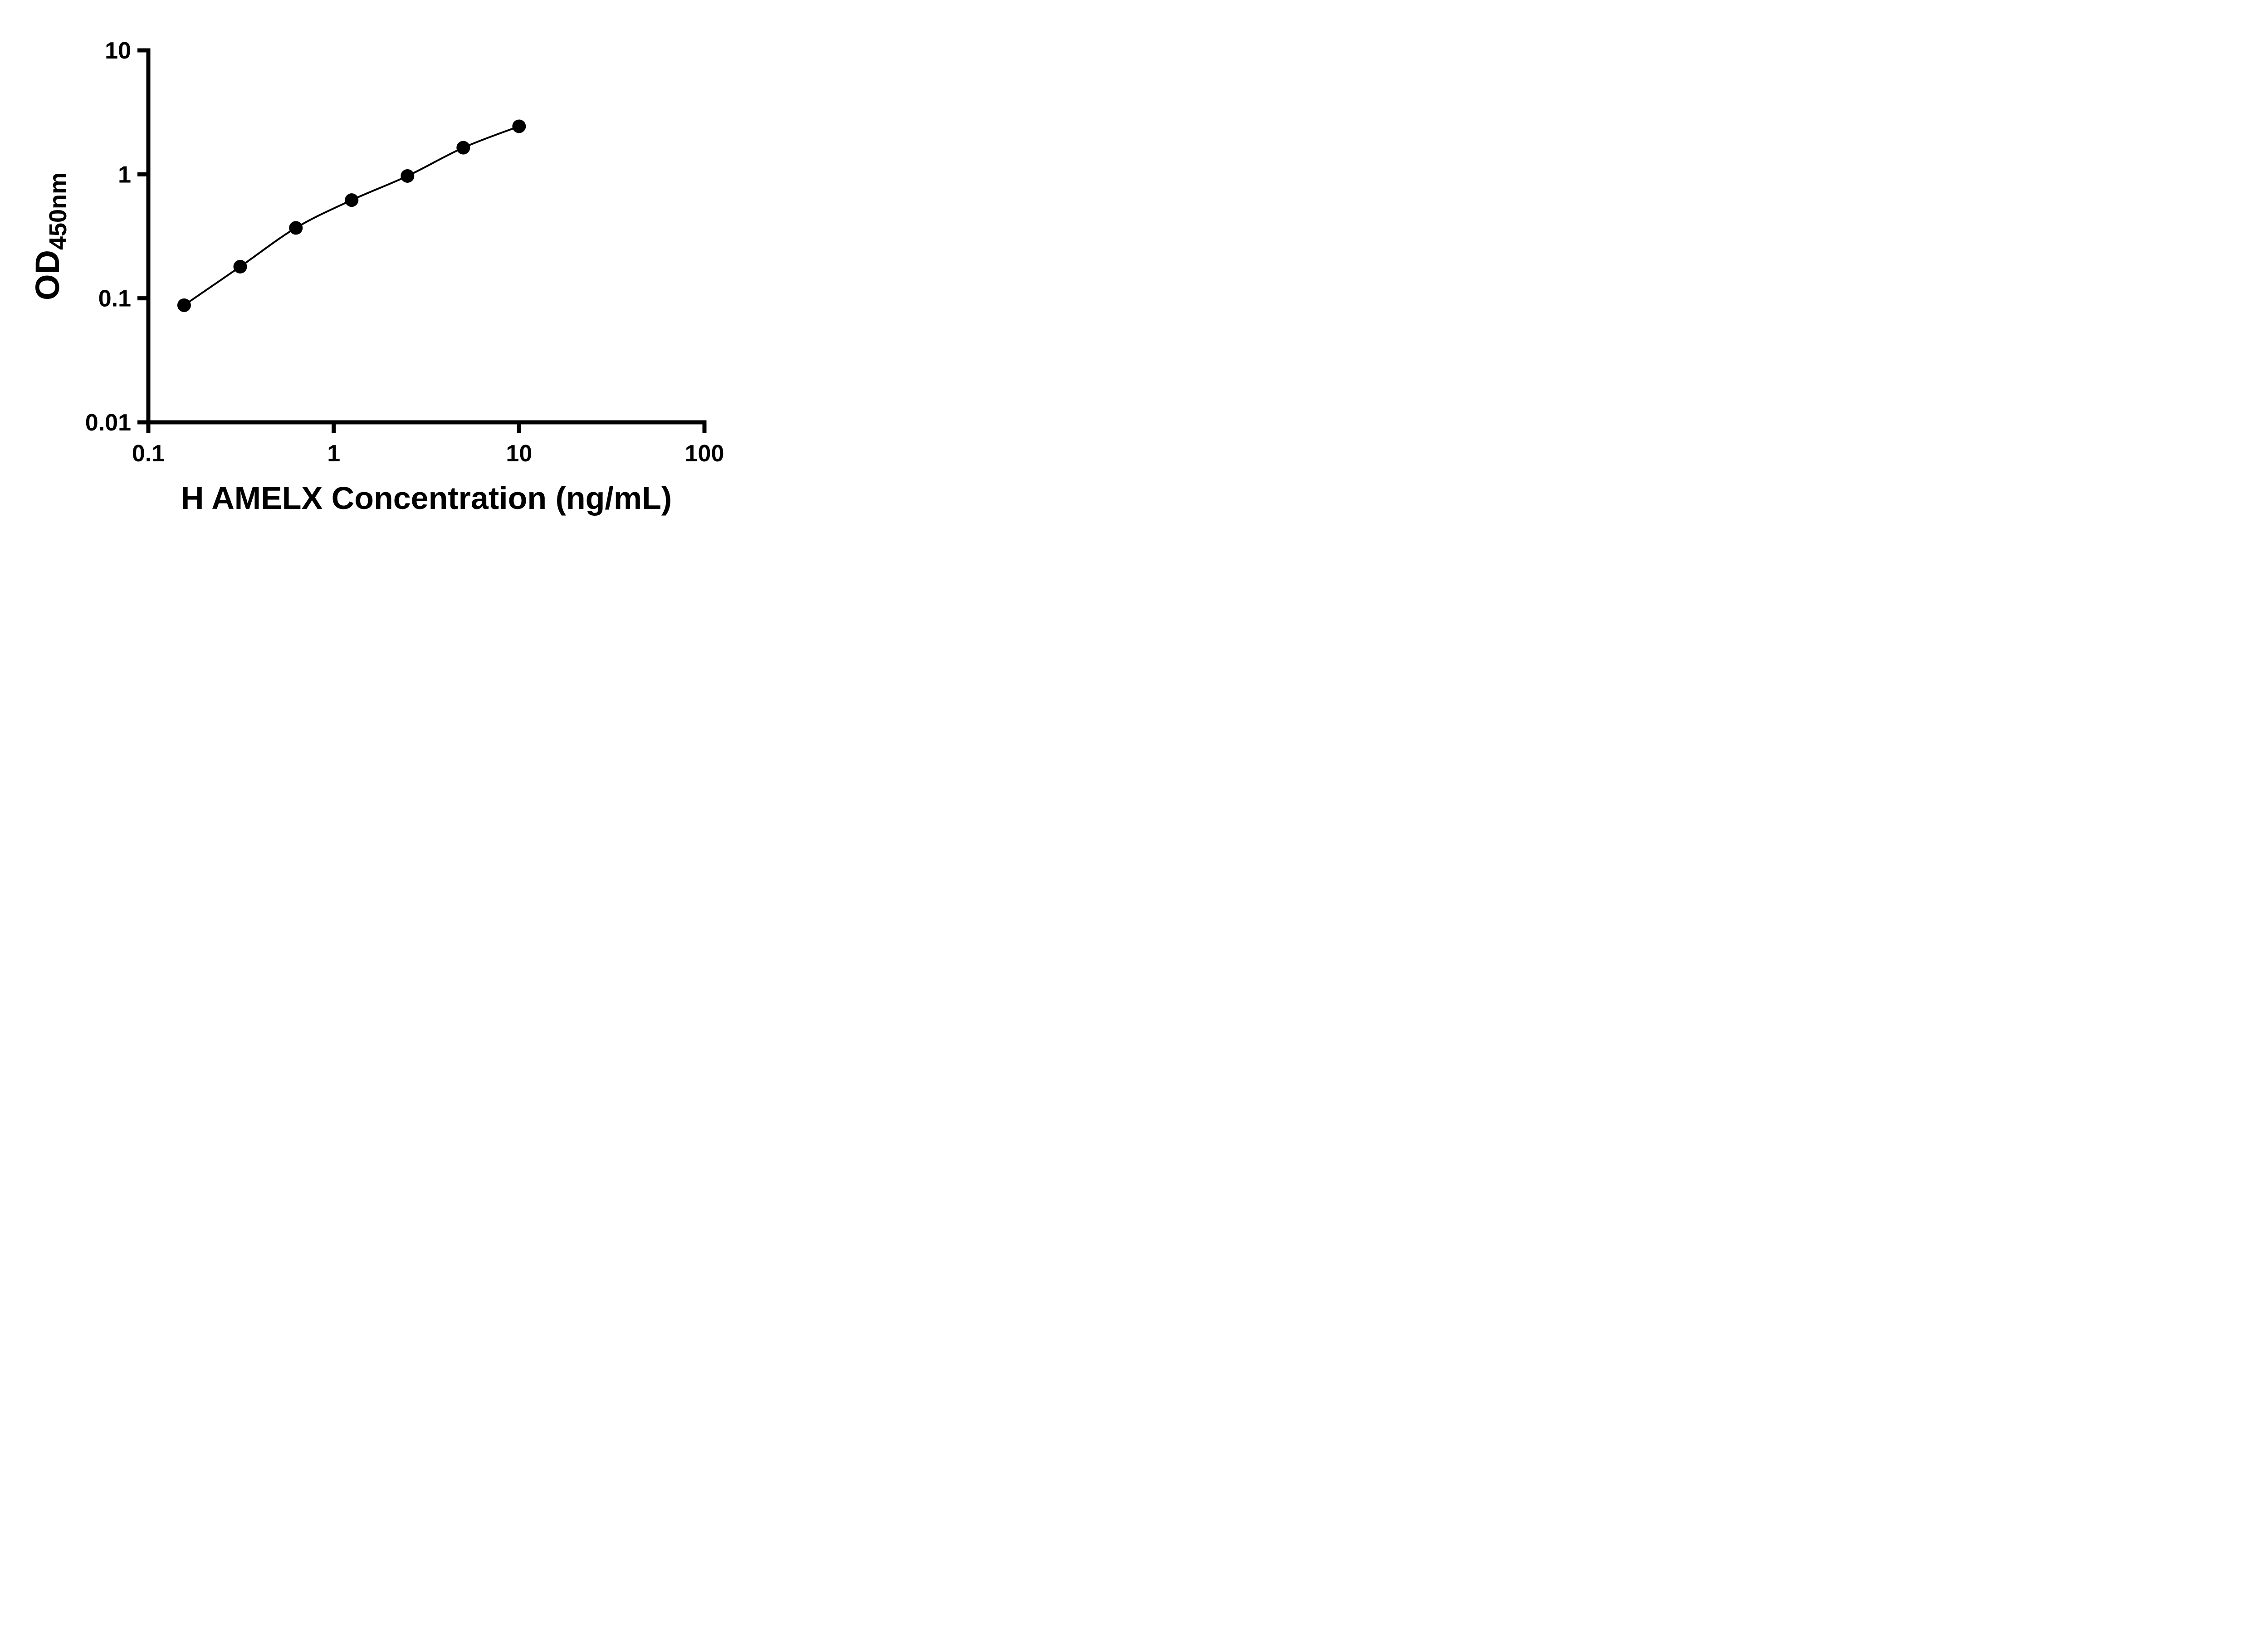 The height and width of the screenshot is (1633, 2268). What do you see at coordinates (108, 423) in the screenshot?
I see `y-tick-label: 0.01` at bounding box center [108, 423].